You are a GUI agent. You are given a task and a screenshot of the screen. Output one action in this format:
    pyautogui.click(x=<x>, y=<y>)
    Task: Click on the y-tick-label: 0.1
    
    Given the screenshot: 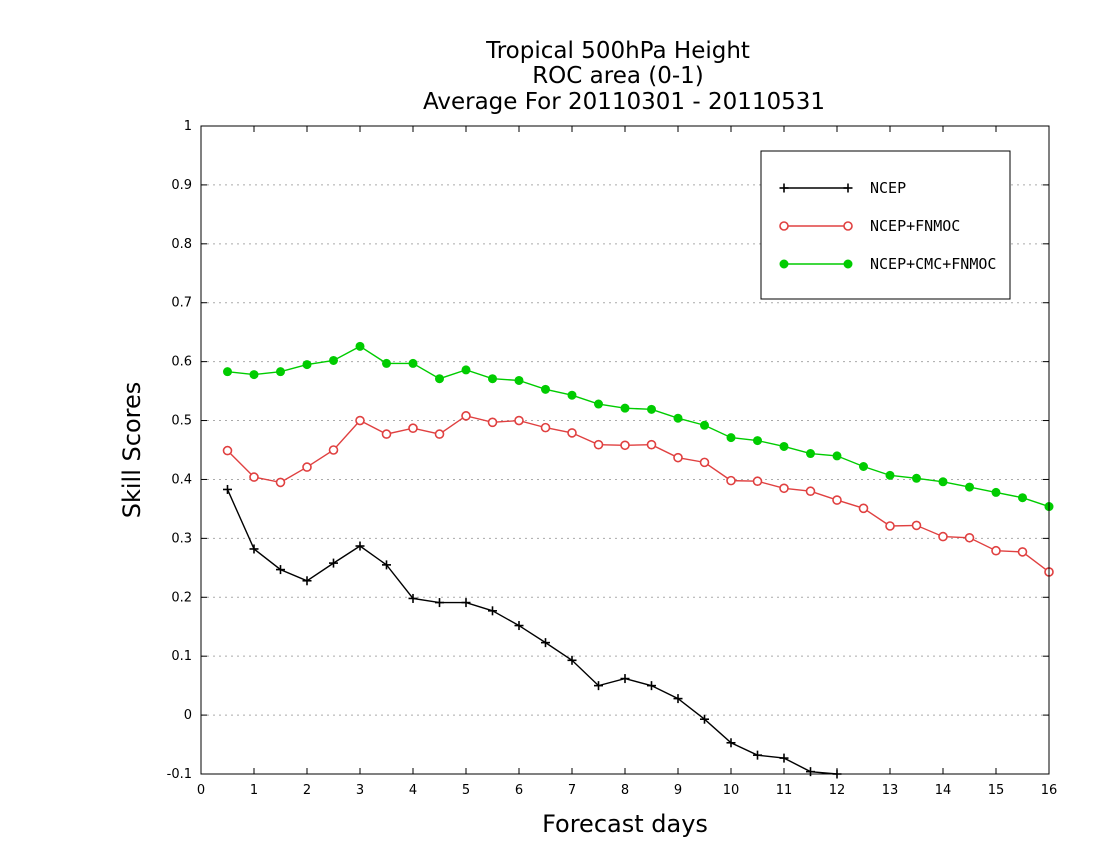 What is the action you would take?
    pyautogui.click(x=181, y=656)
    